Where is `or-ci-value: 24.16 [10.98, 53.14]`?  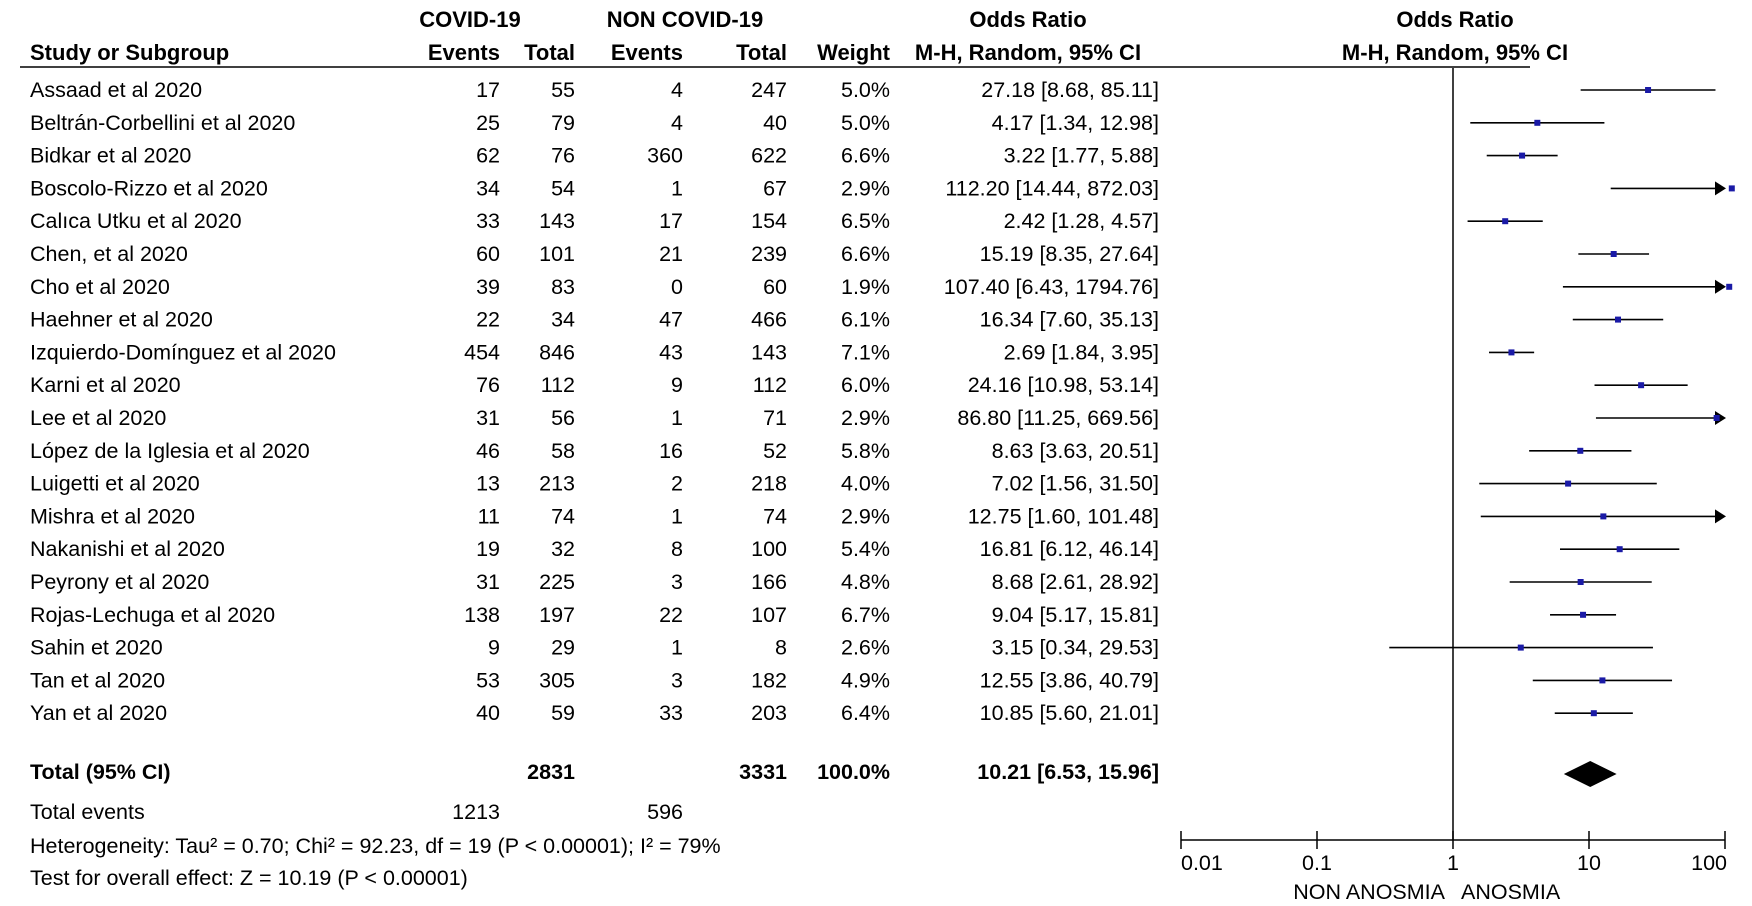
or-ci-value: 24.16 [10.98, 53.14] is located at coordinates (1063, 385).